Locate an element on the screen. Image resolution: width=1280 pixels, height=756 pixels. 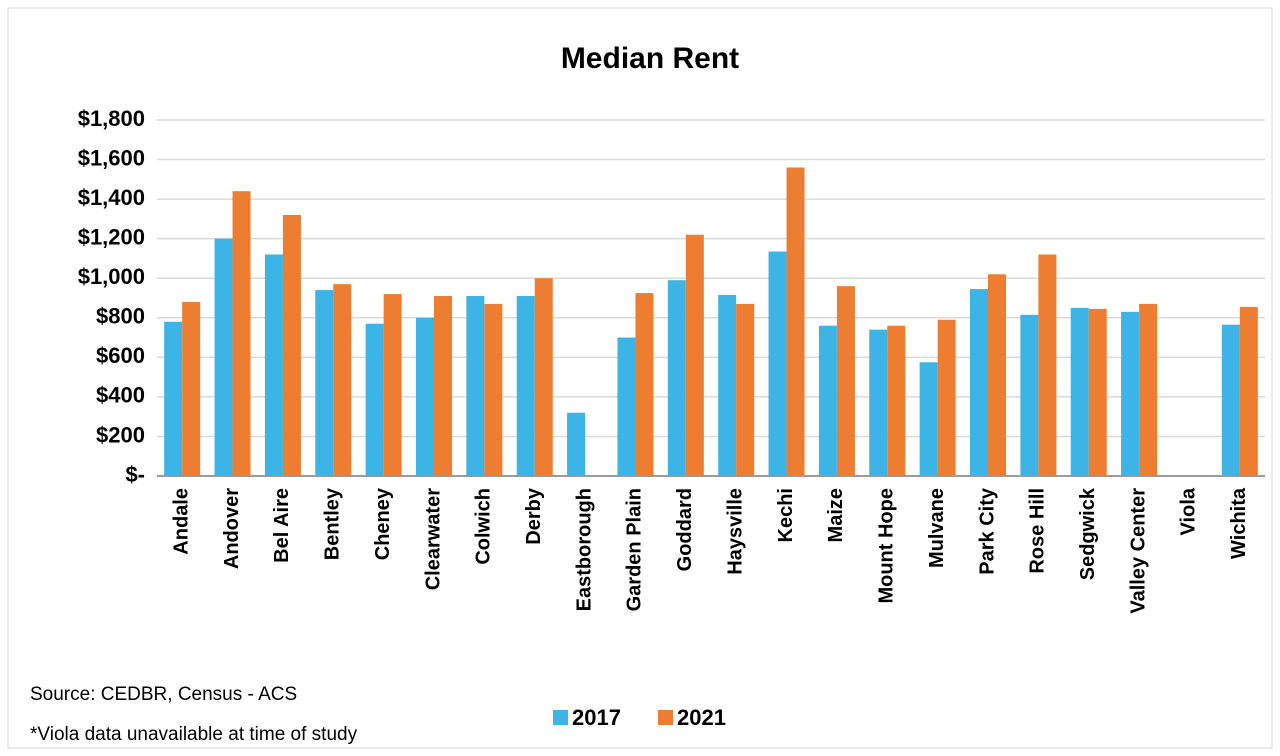
x-tick-label: Eastborough is located at coordinates (584, 549).